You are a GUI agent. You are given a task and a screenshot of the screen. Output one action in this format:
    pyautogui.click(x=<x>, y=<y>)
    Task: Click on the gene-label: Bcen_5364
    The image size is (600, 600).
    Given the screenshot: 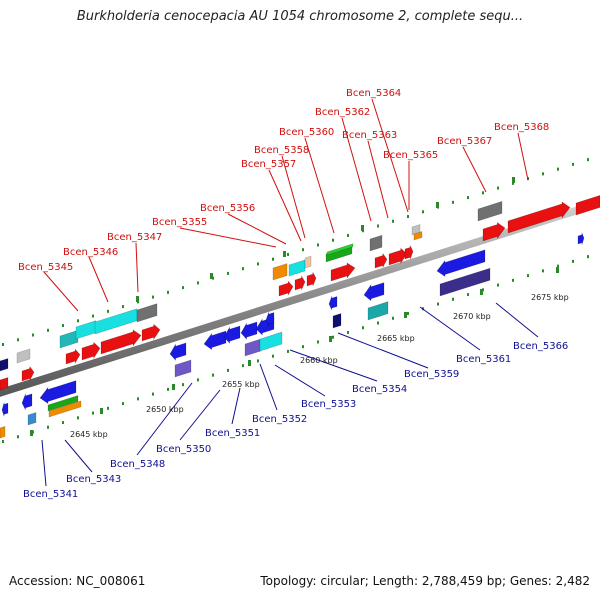 What is the action you would take?
    pyautogui.click(x=373, y=93)
    